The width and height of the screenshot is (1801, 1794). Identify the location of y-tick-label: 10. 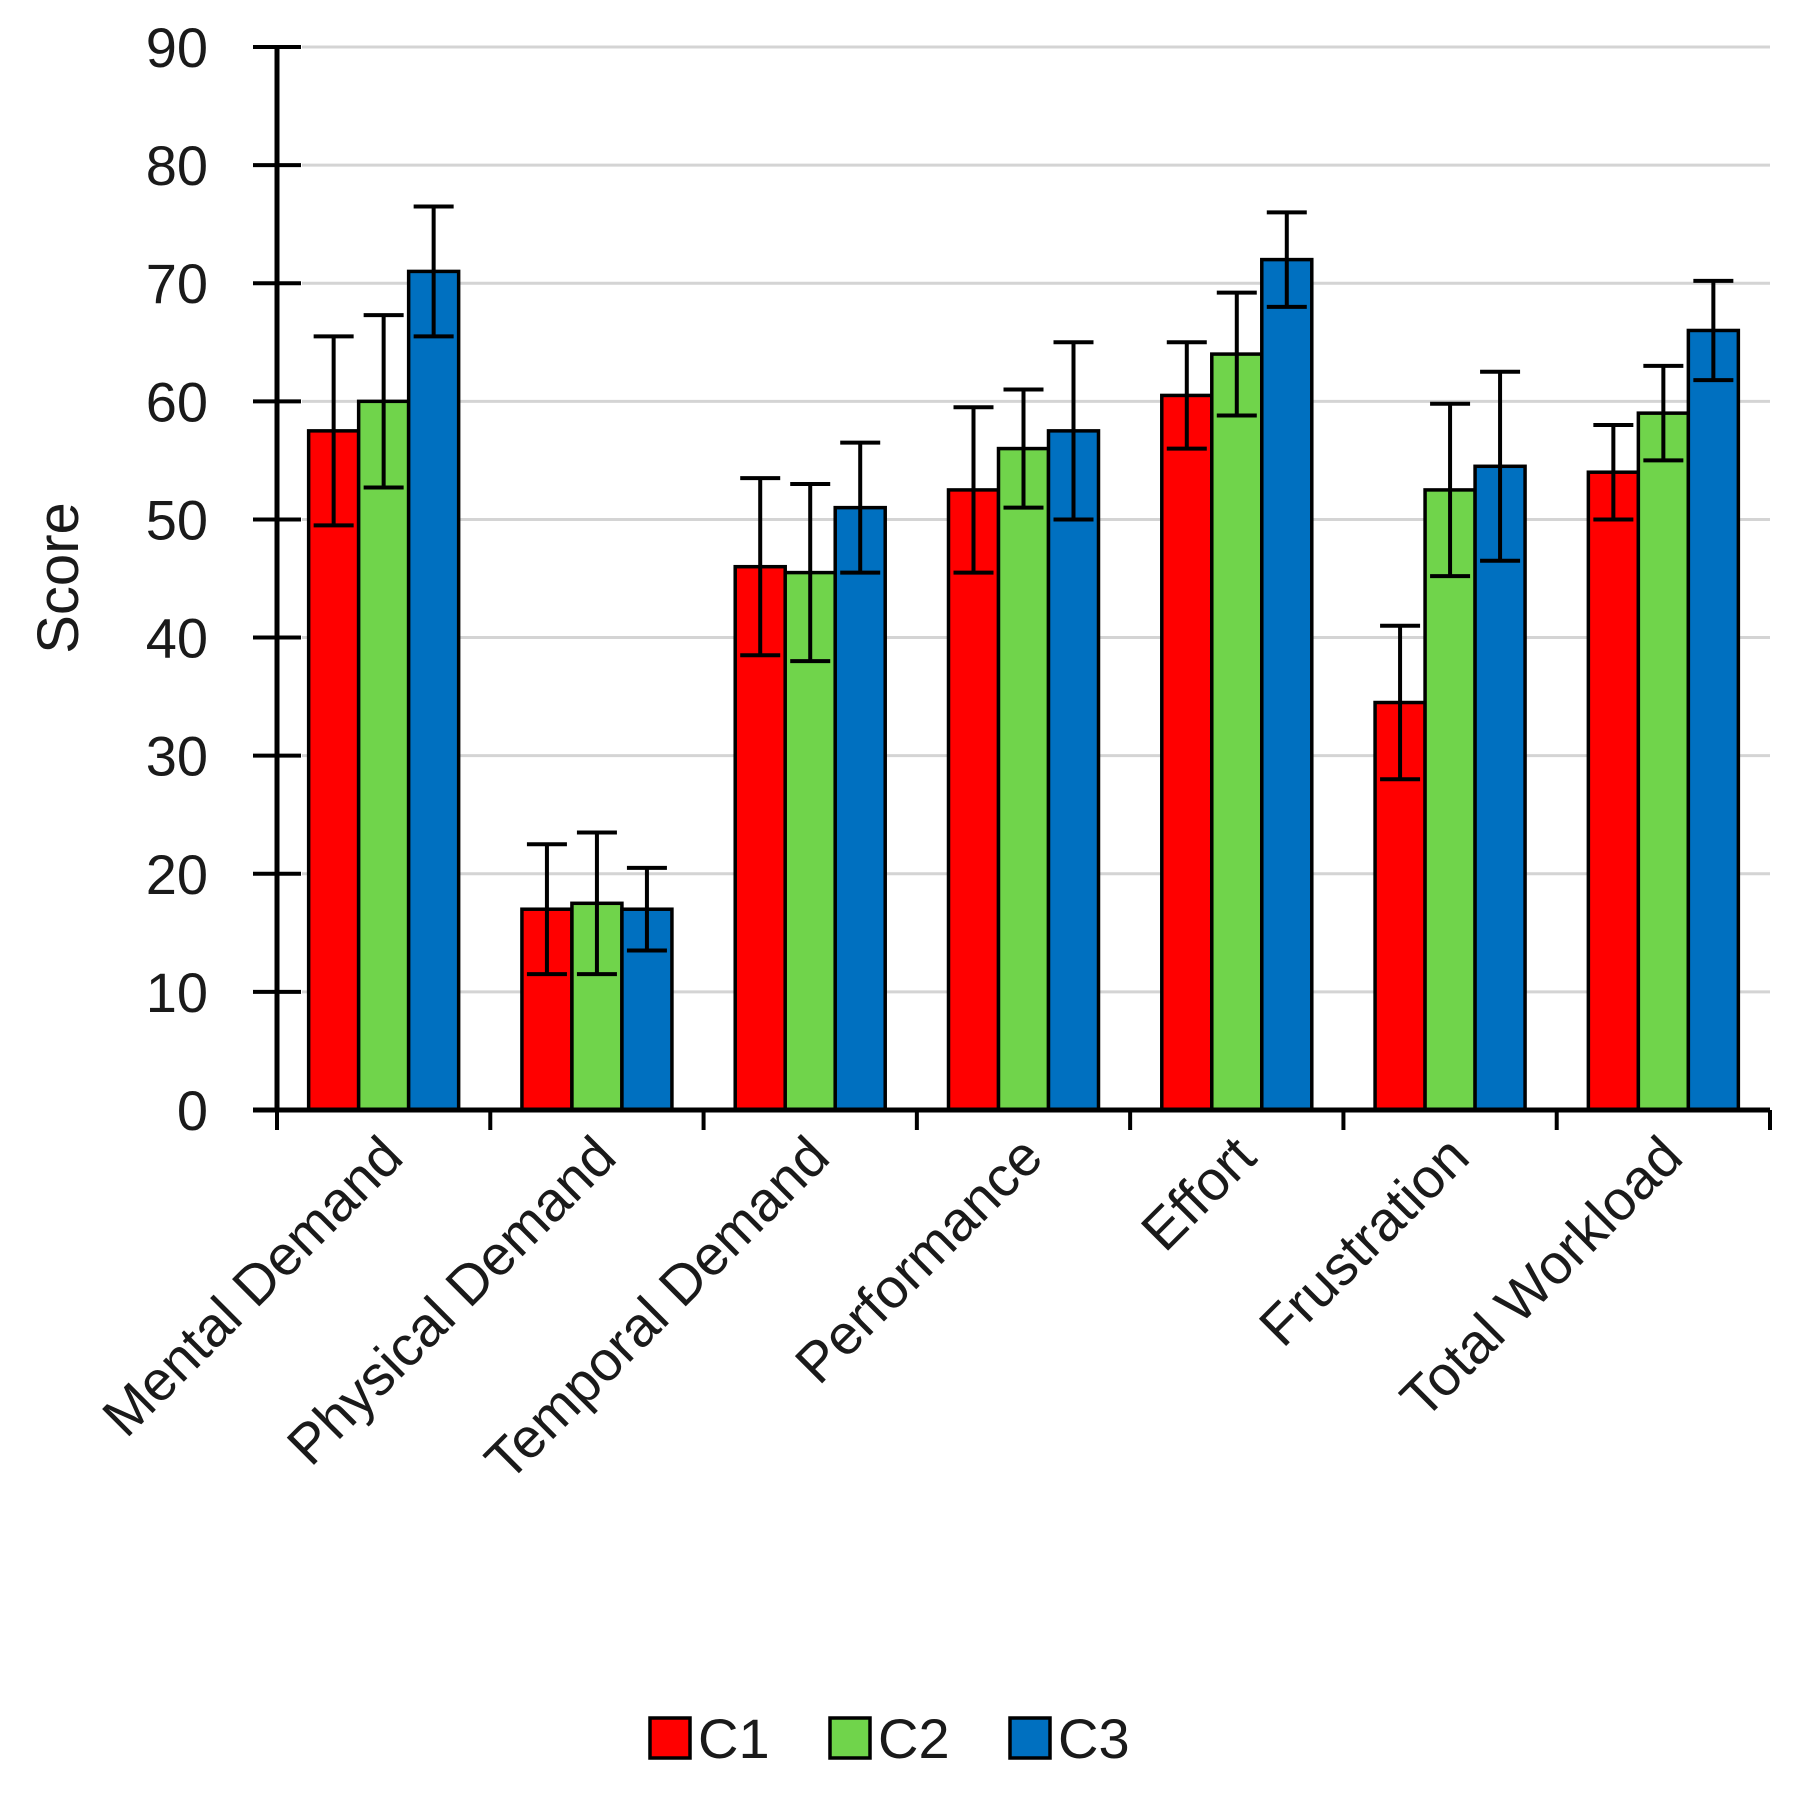
(177, 992).